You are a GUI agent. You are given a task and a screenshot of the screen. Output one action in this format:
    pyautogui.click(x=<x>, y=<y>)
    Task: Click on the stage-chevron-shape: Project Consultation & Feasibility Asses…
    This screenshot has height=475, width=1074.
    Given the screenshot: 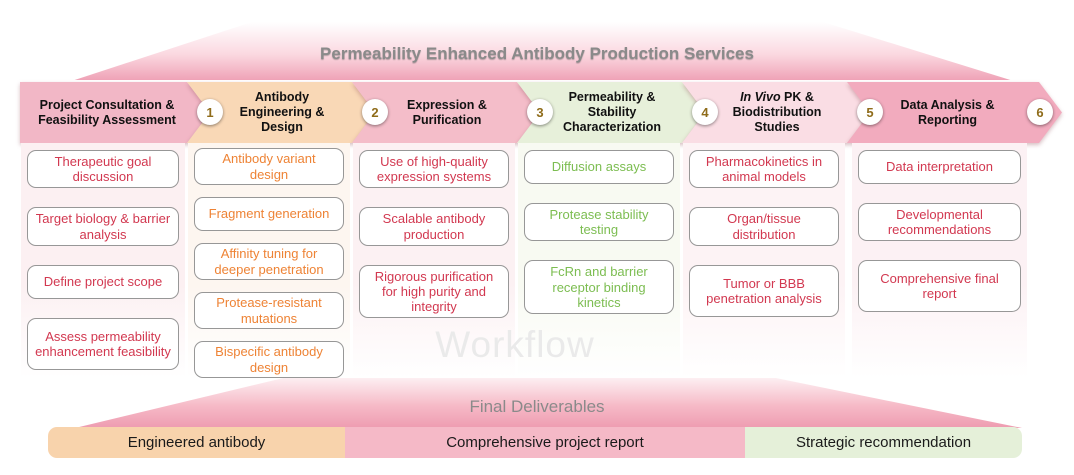 What is the action you would take?
    pyautogui.click(x=115, y=112)
    